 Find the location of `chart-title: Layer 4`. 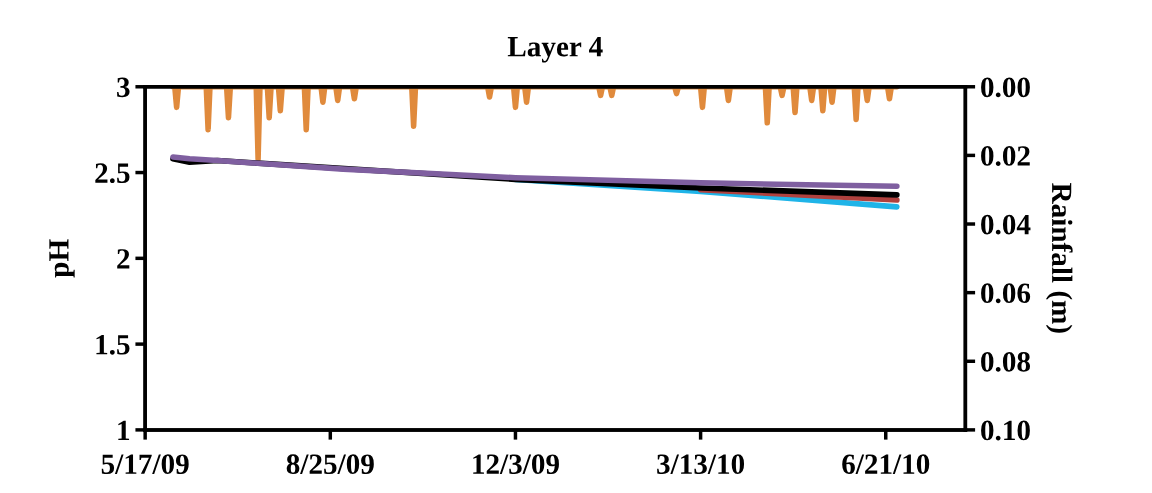

chart-title: Layer 4 is located at coordinates (555, 50).